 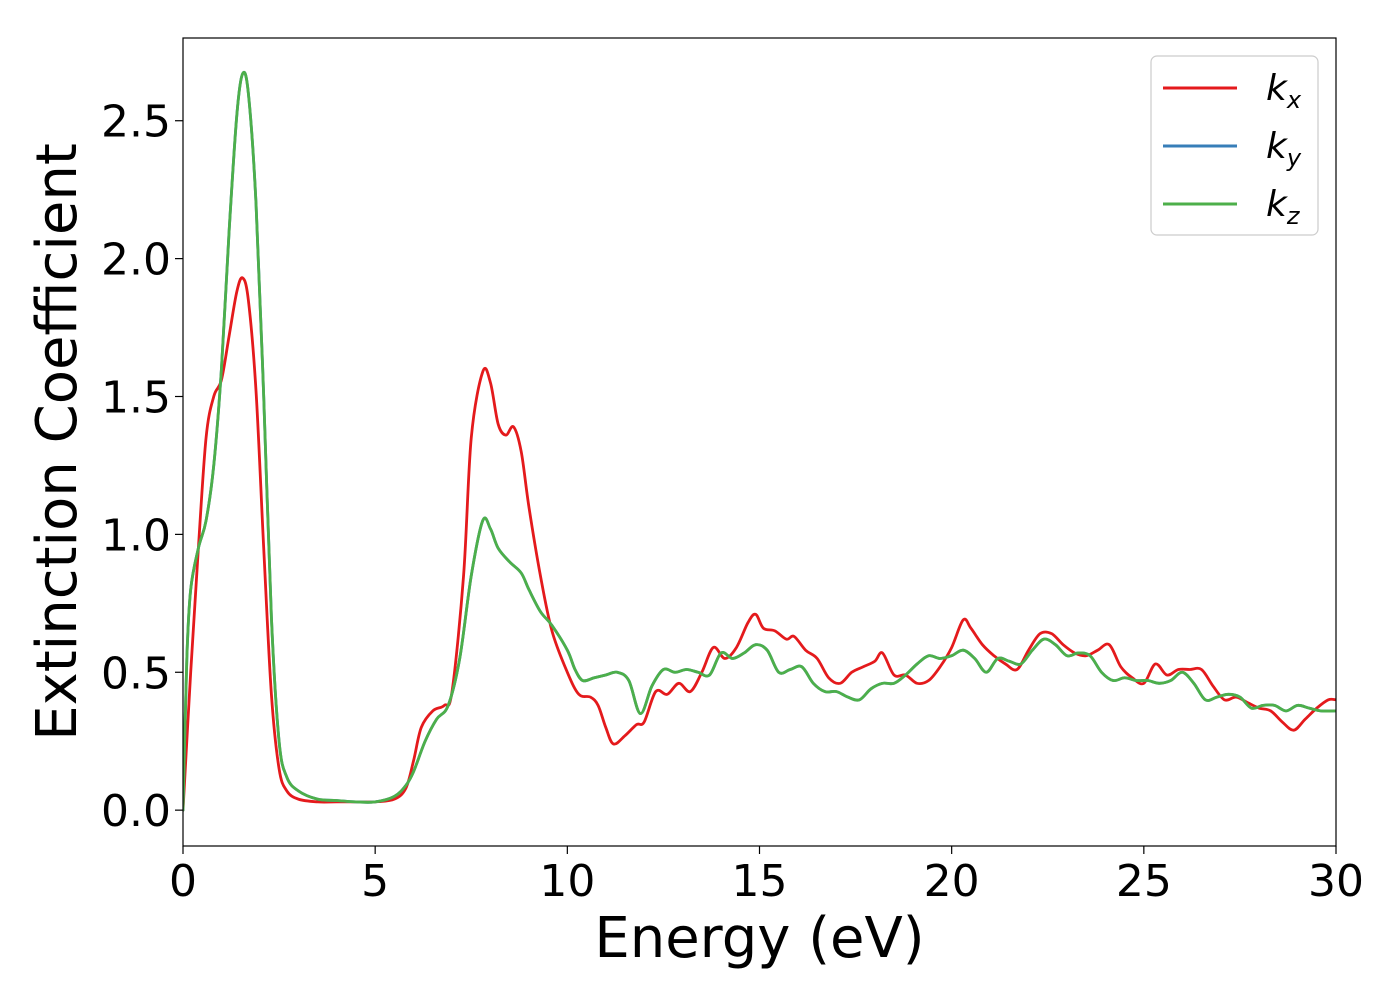 What do you see at coordinates (136, 260) in the screenshot?
I see `y-tick-label: 2.0` at bounding box center [136, 260].